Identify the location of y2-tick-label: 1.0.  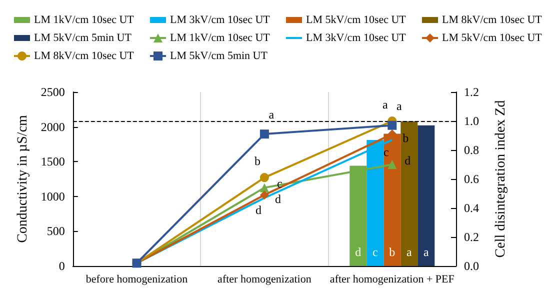
(471, 121).